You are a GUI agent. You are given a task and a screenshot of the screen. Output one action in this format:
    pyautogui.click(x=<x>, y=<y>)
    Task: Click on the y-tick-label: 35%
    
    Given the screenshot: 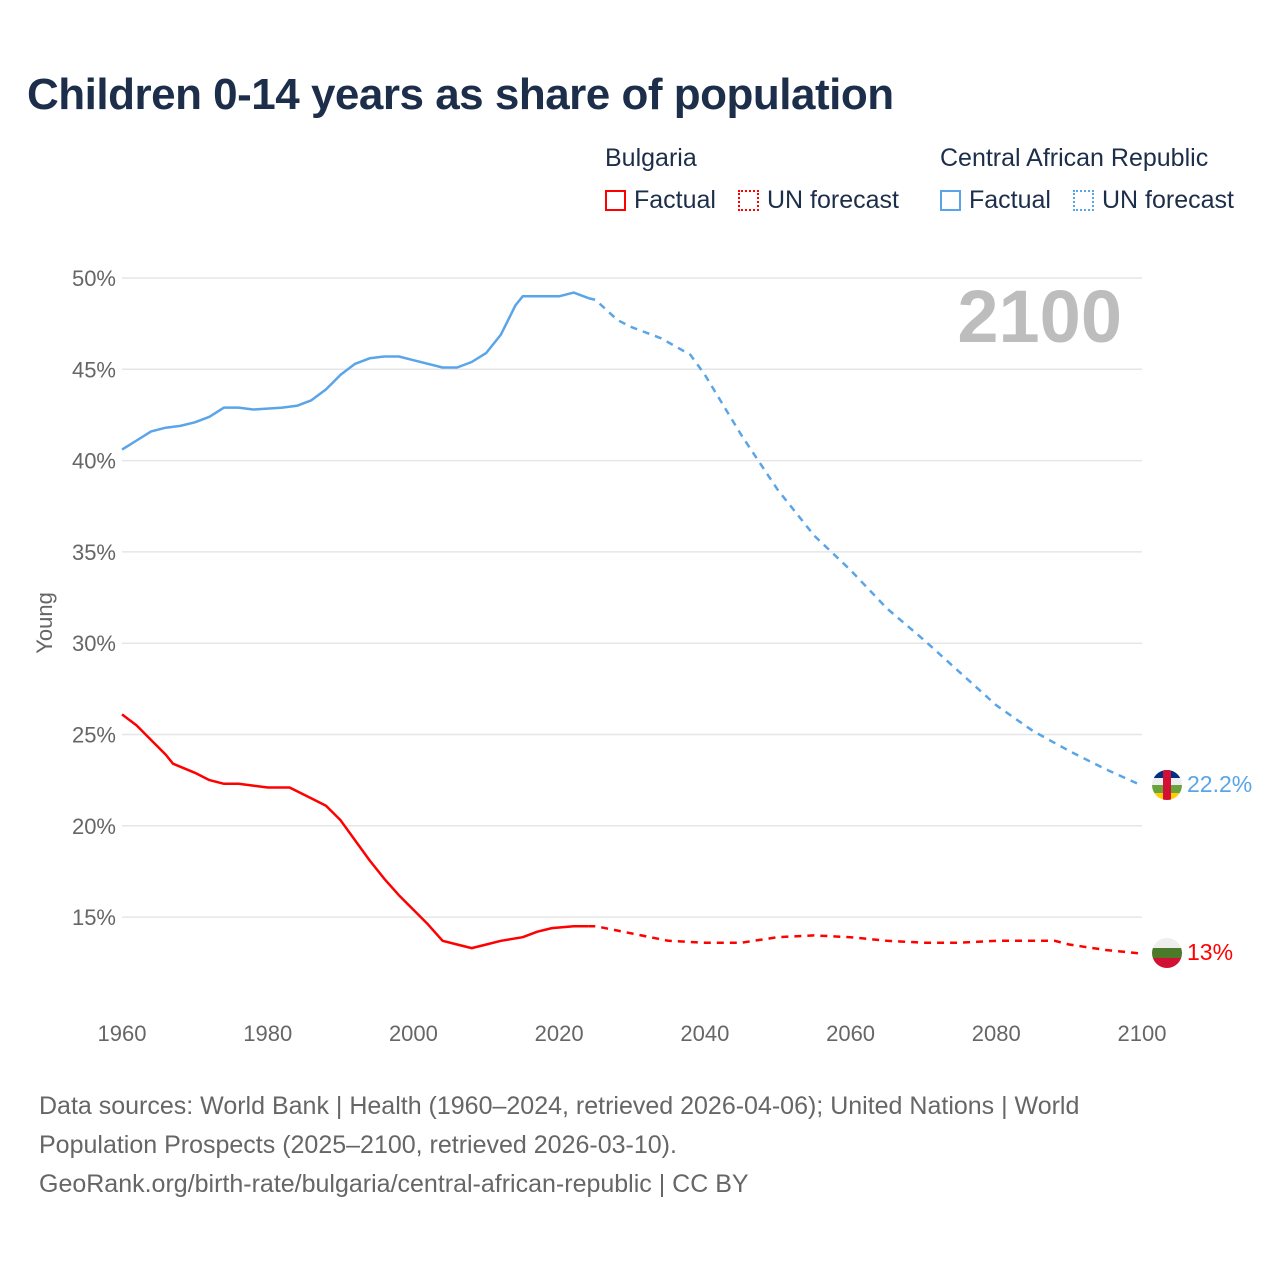 What is the action you would take?
    pyautogui.click(x=94, y=552)
    